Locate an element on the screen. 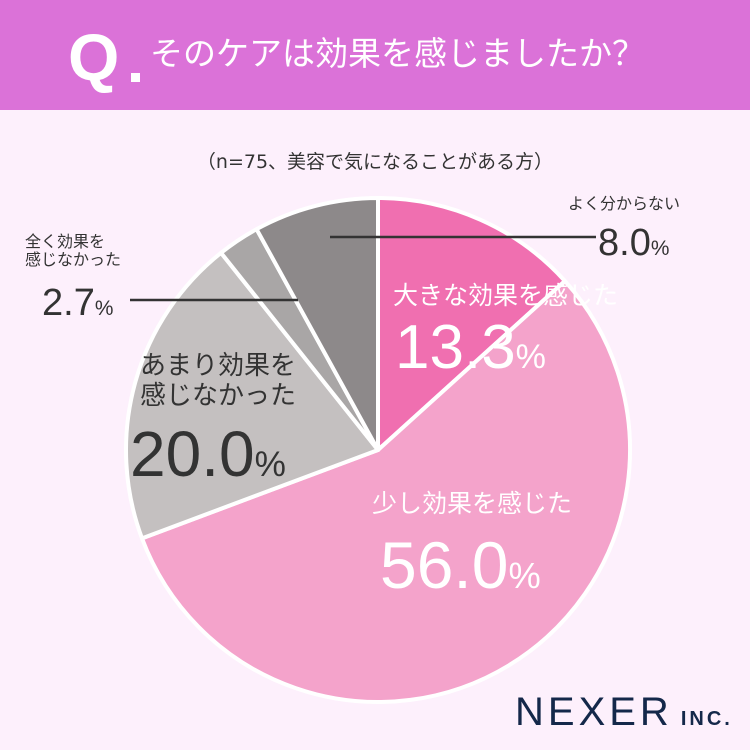 The height and width of the screenshot is (750, 750). slice-label-4: よく分からない is located at coordinates (624, 203).